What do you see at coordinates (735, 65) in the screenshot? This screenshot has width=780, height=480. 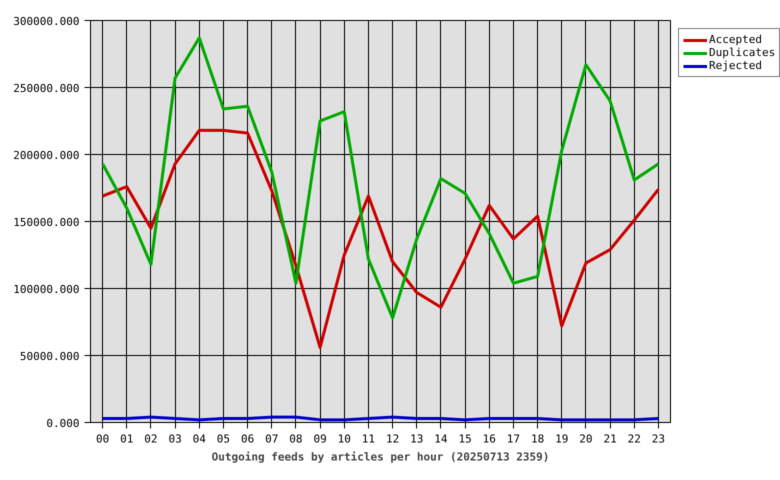 I see `legend-label: Rejected` at bounding box center [735, 65].